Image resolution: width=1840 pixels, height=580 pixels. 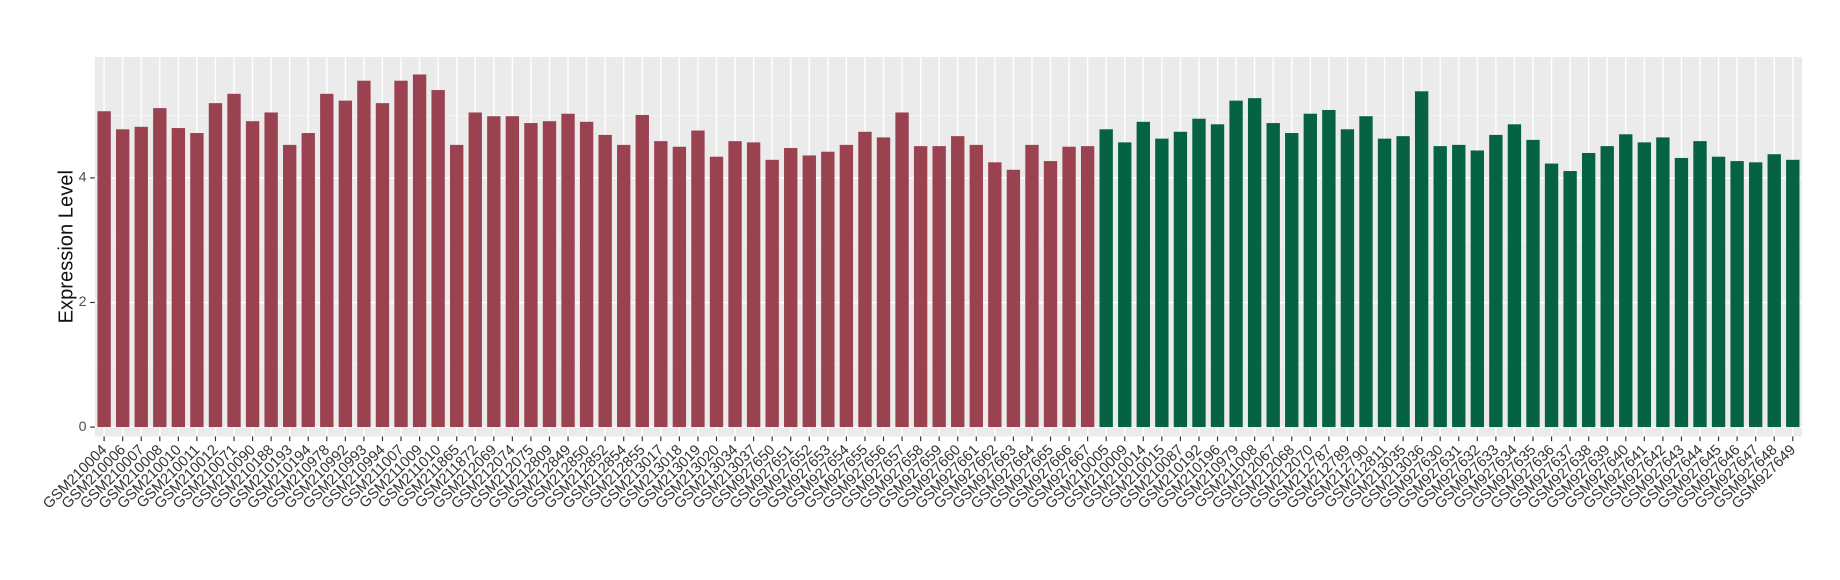 I want to click on y-axis-title: Expression Level, so click(x=66, y=246).